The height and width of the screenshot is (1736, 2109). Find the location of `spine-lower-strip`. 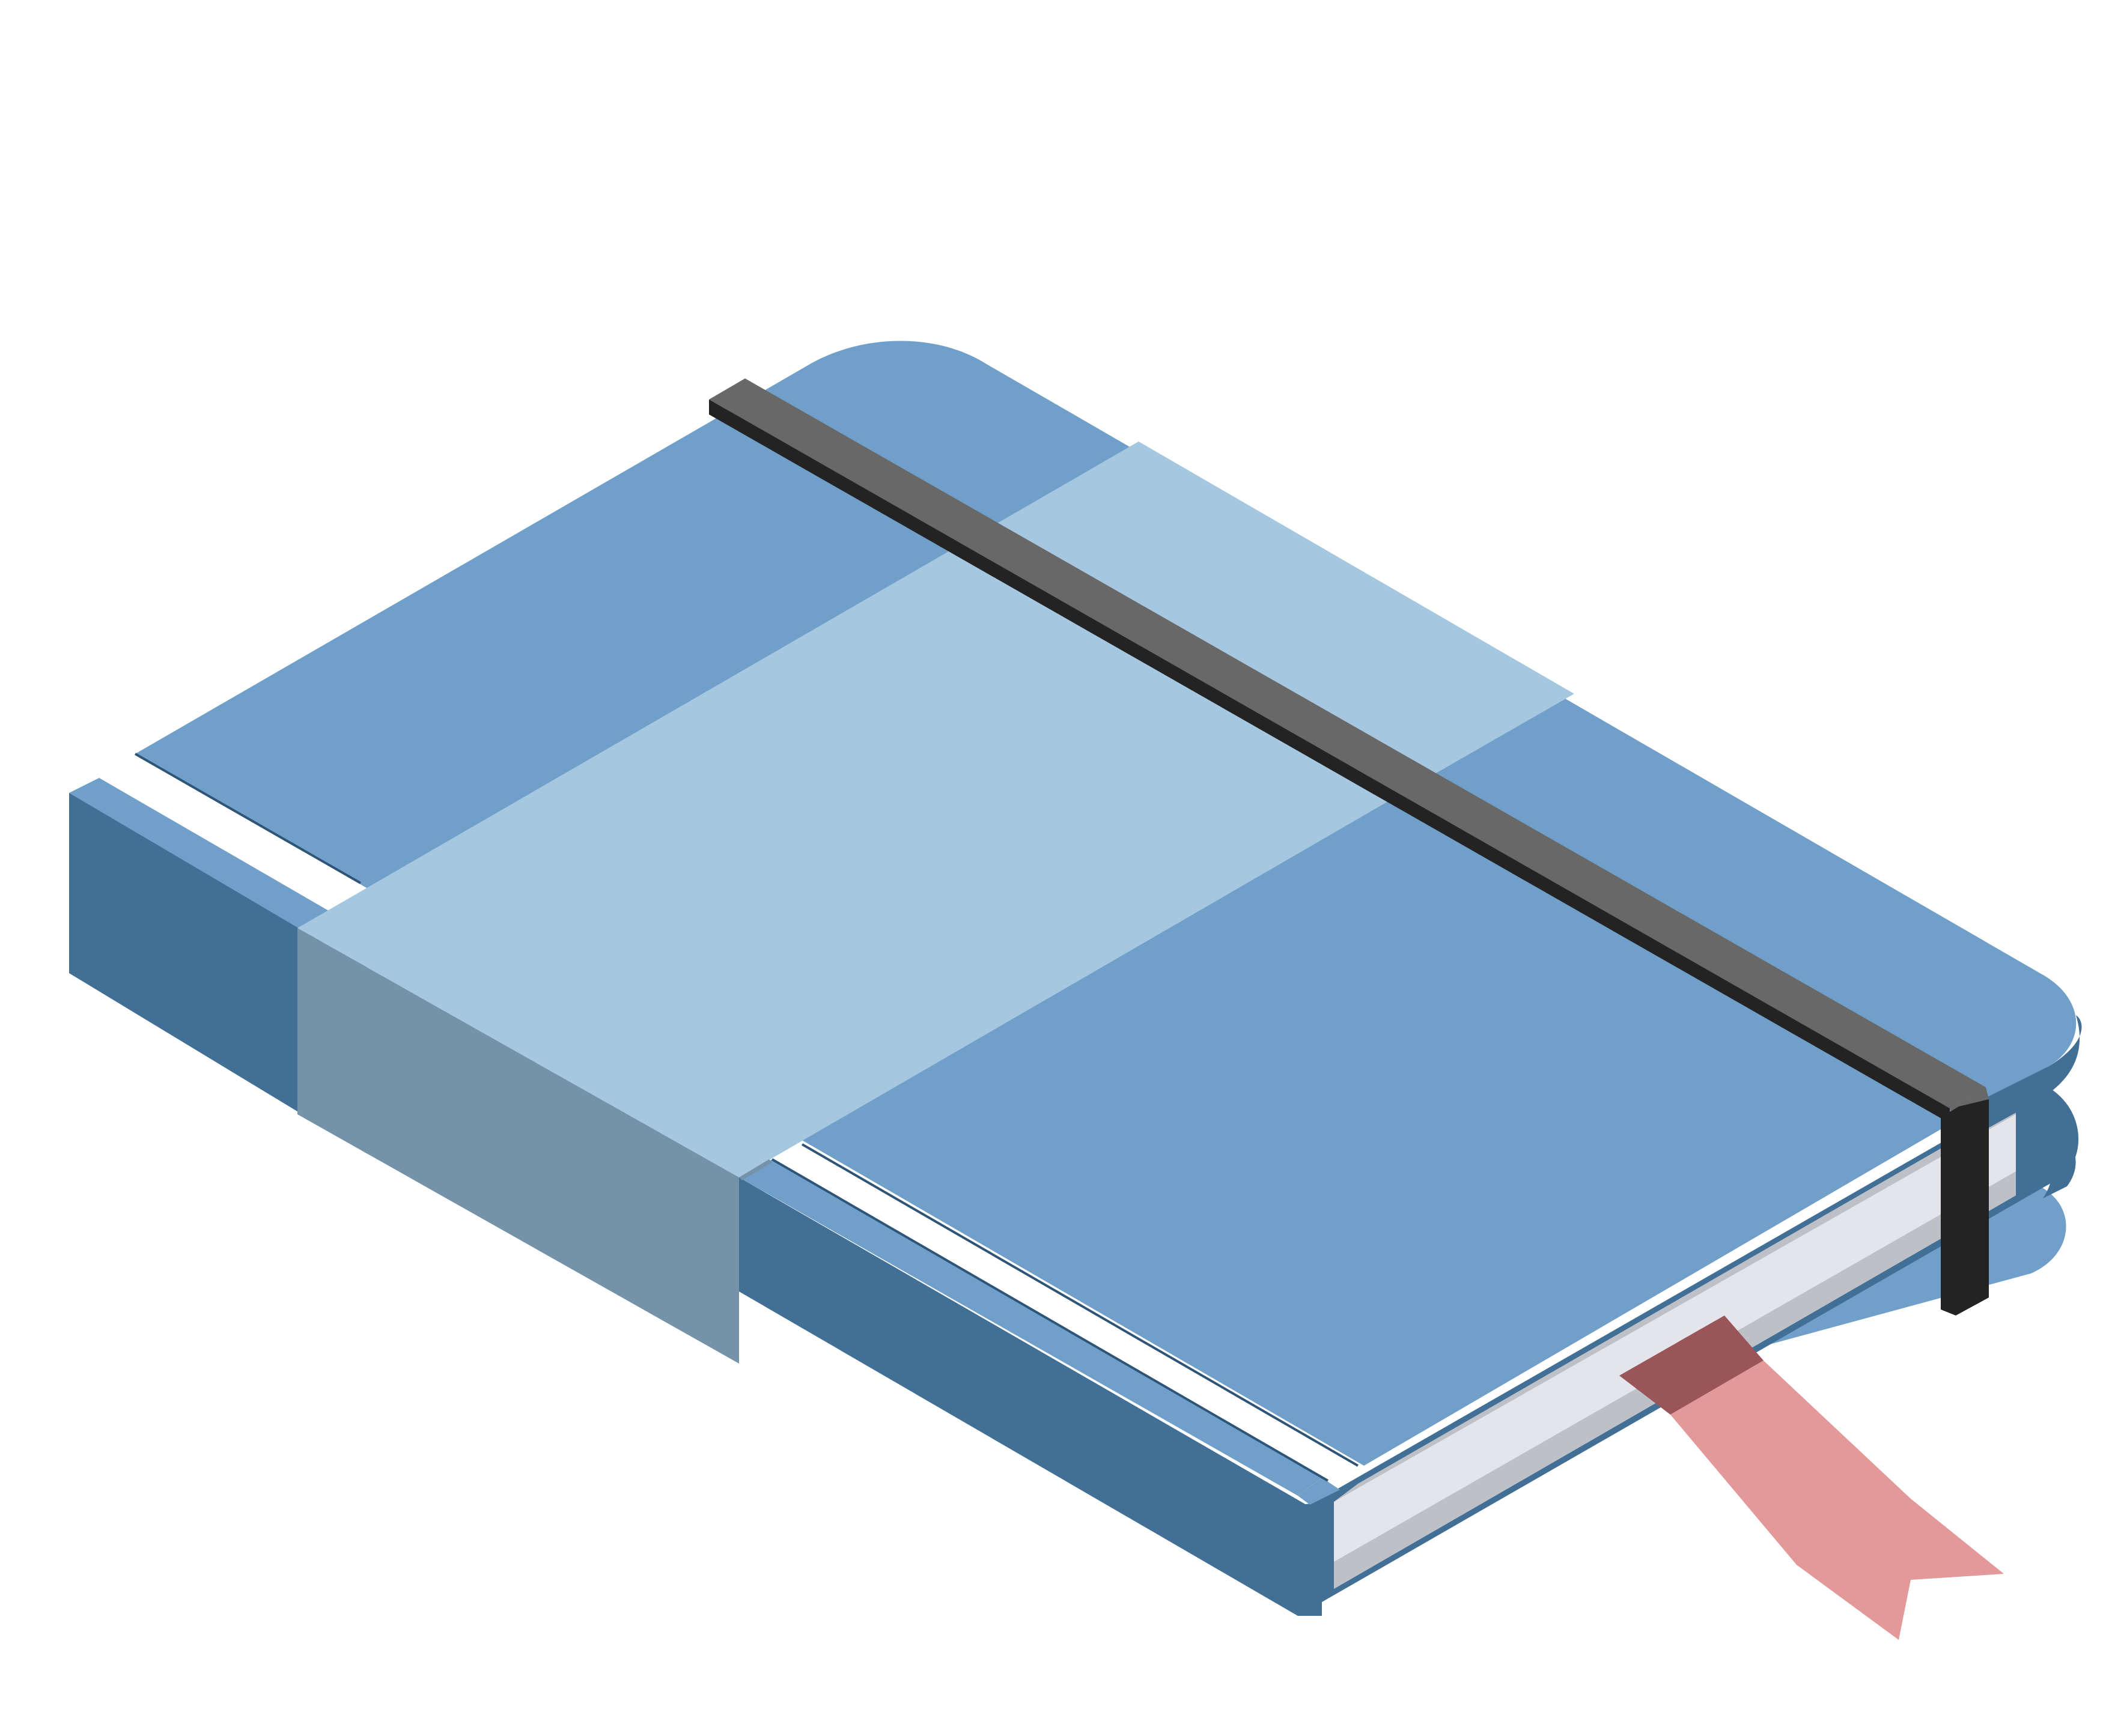

spine-lower-strip is located at coordinates (1316, 1559).